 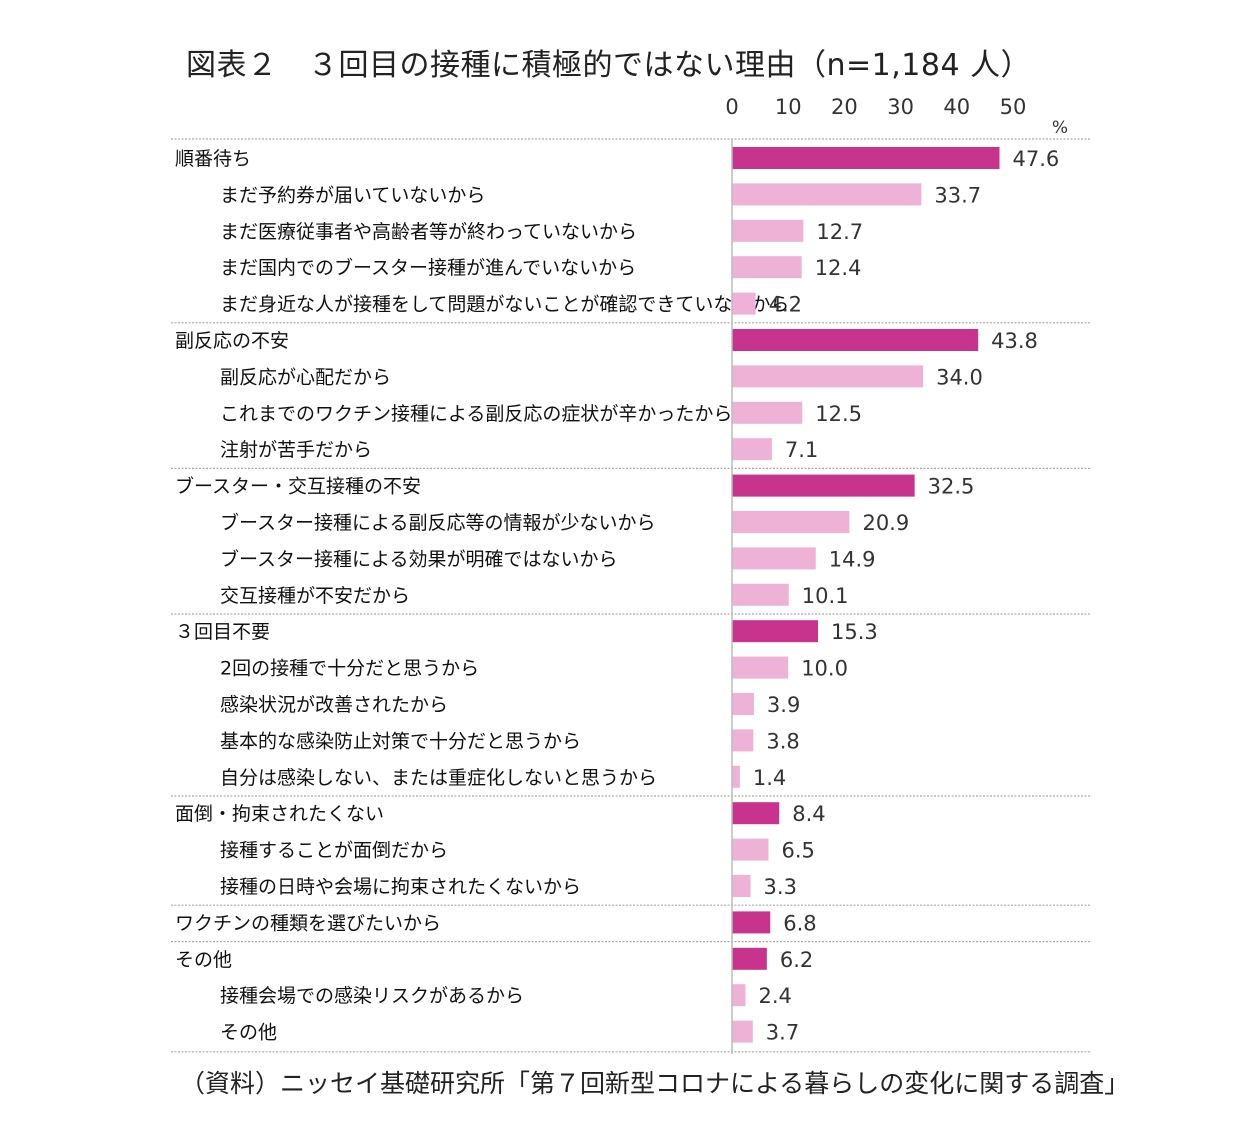 I want to click on source-note: （資料）ニッセイ基礎研究所「第７回新型コロナによる暮らしの変化に関する調査」, so click(x=655, y=1083).